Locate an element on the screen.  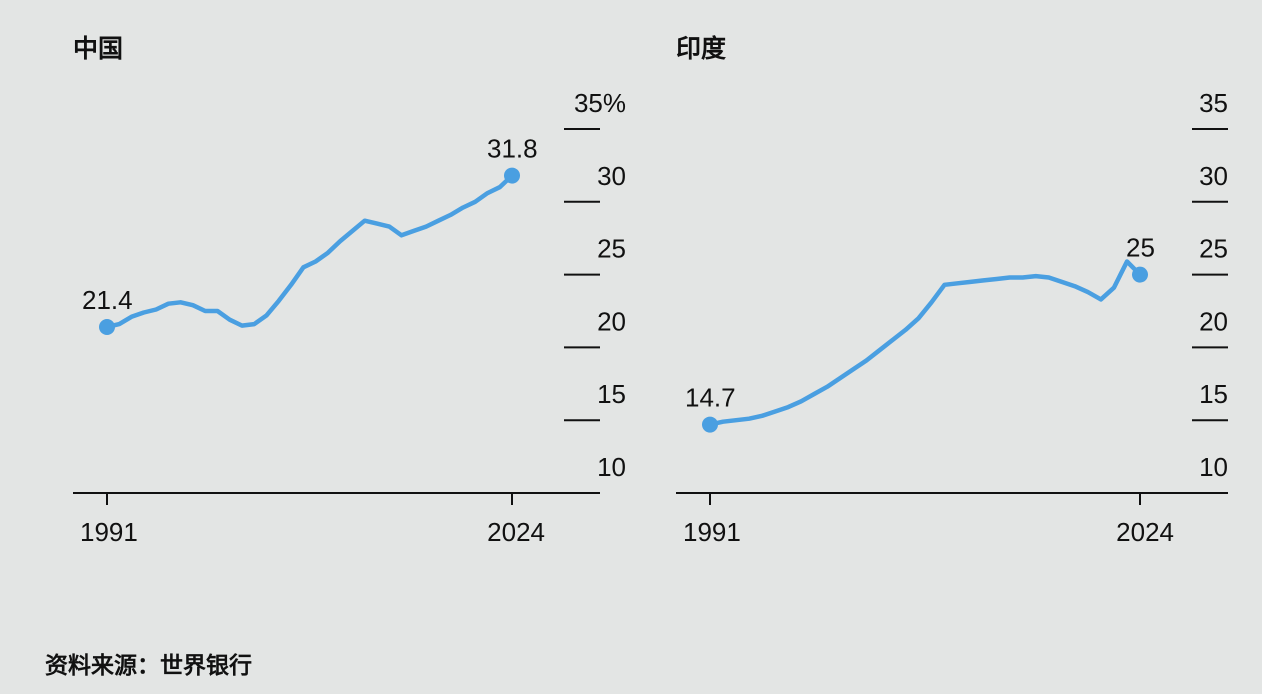
india-x-tick-label-start: 1991 is located at coordinates (712, 532).